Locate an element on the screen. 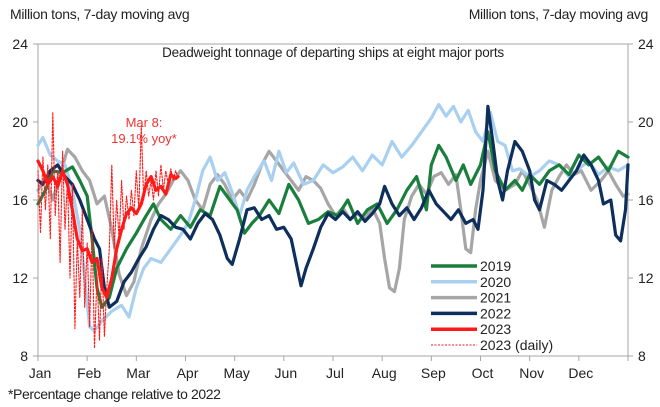 Image resolution: width=660 pixels, height=407 pixels. series-line-2023 is located at coordinates (108, 229).